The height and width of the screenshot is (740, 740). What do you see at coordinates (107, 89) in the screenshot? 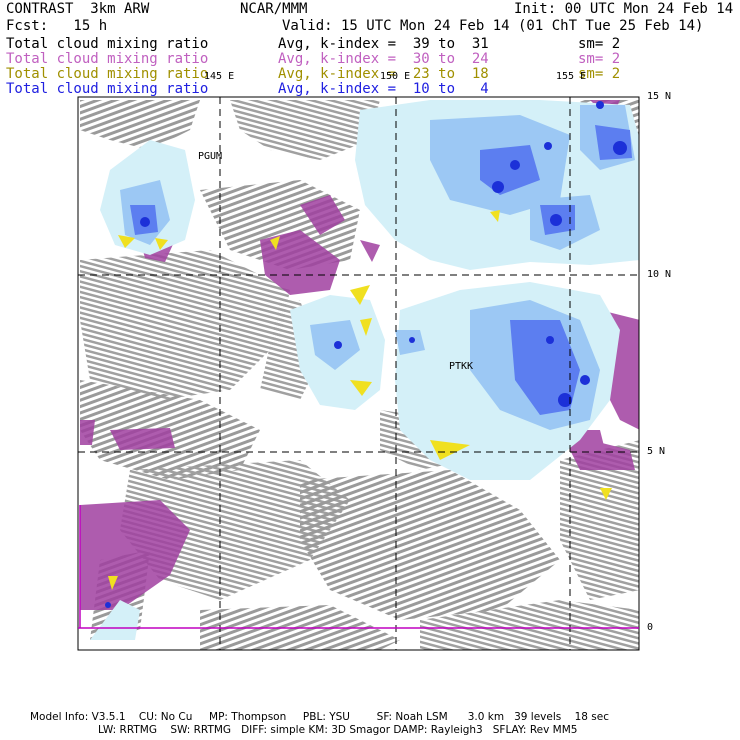
I see `field-name-4: Total cloud mixing ratio` at bounding box center [107, 89].